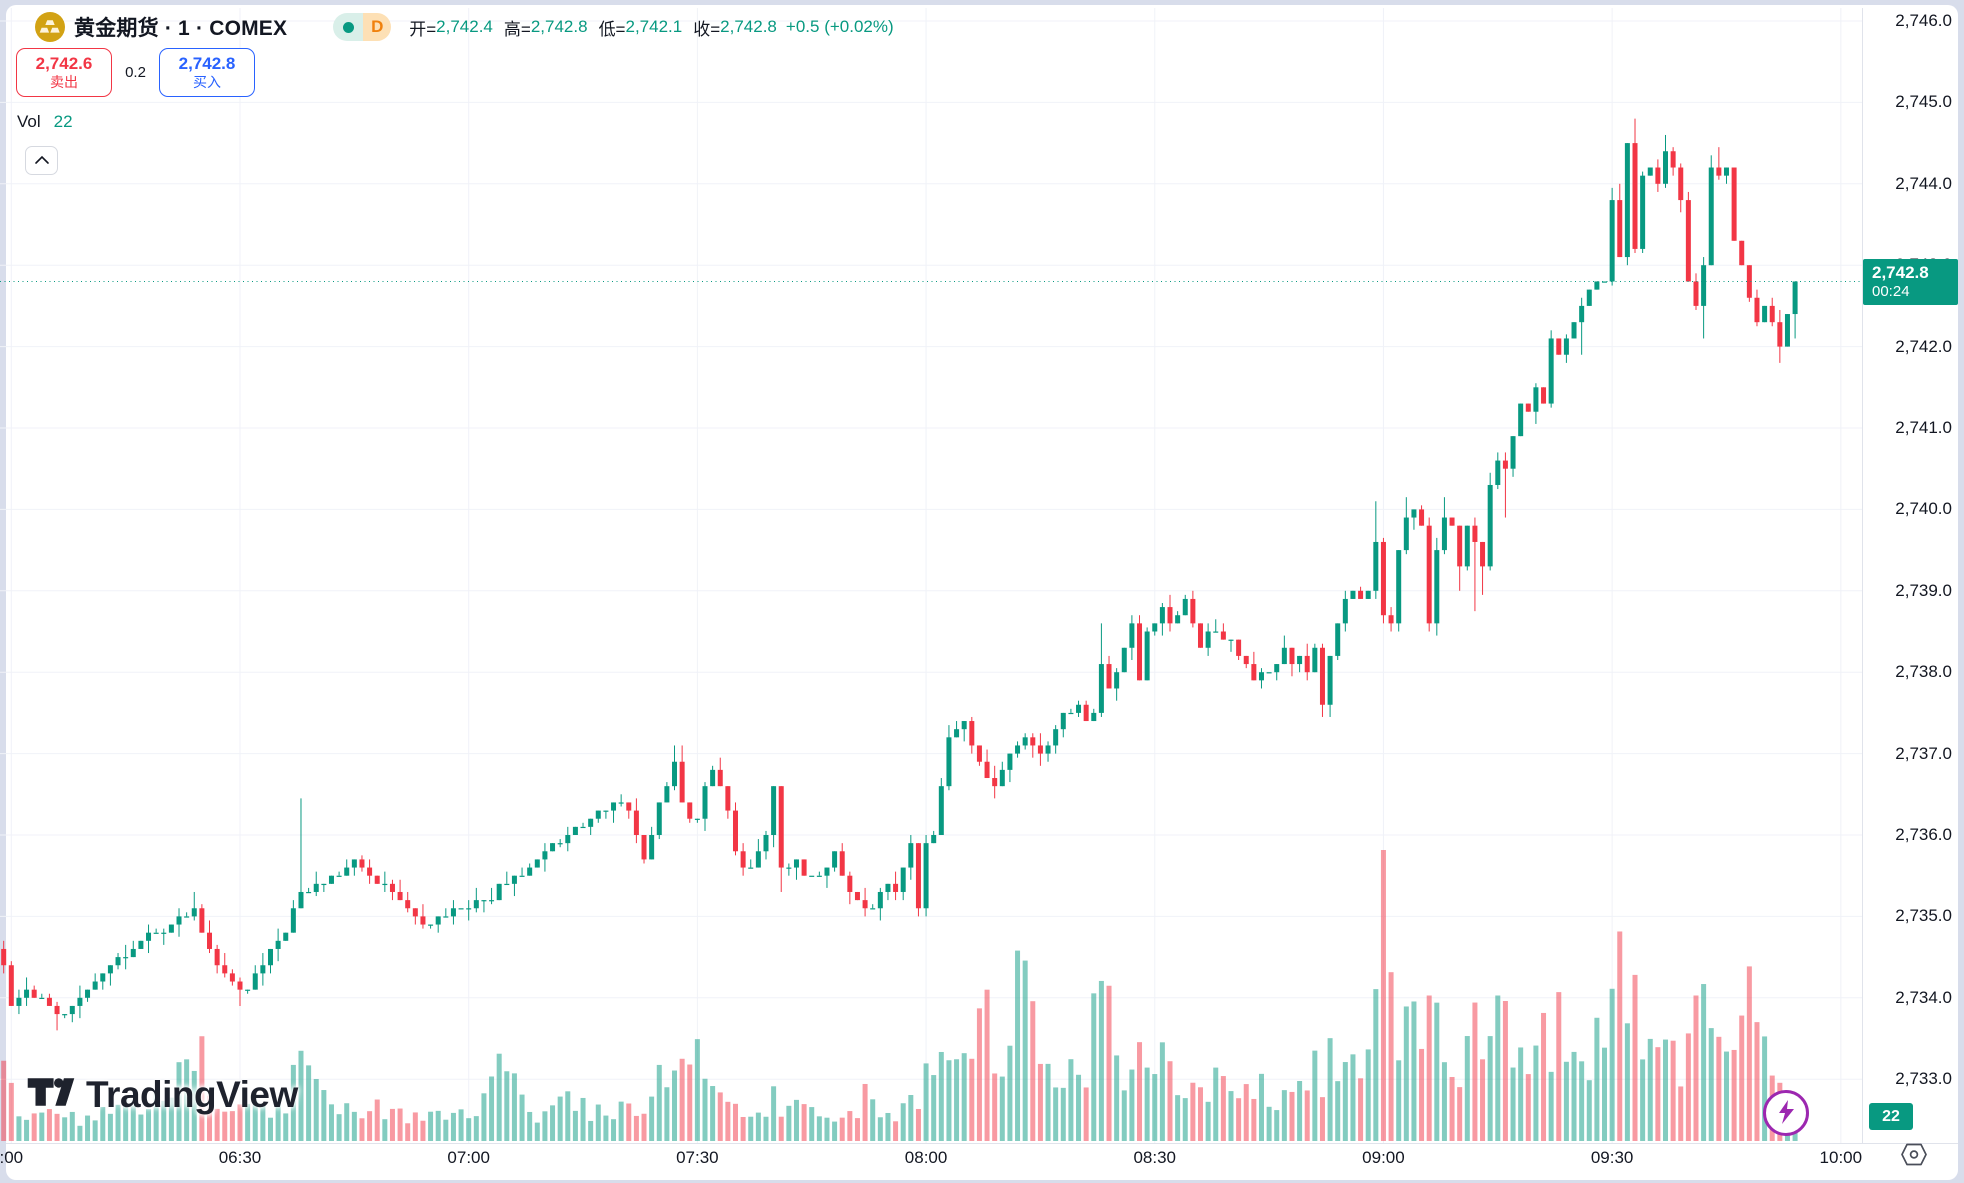 Image resolution: width=1964 pixels, height=1183 pixels. I want to click on buy-label: 买入, so click(207, 82).